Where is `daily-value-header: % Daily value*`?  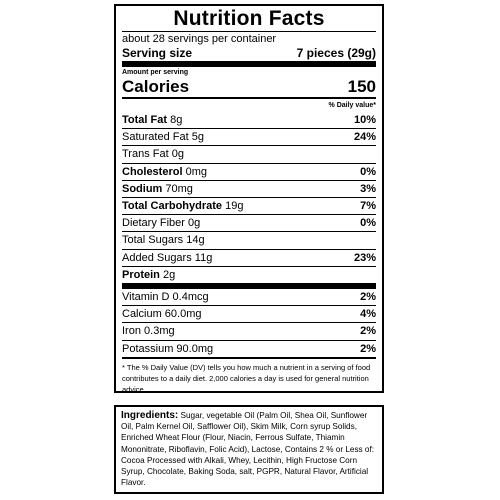
daily-value-header: % Daily value* is located at coordinates (352, 105).